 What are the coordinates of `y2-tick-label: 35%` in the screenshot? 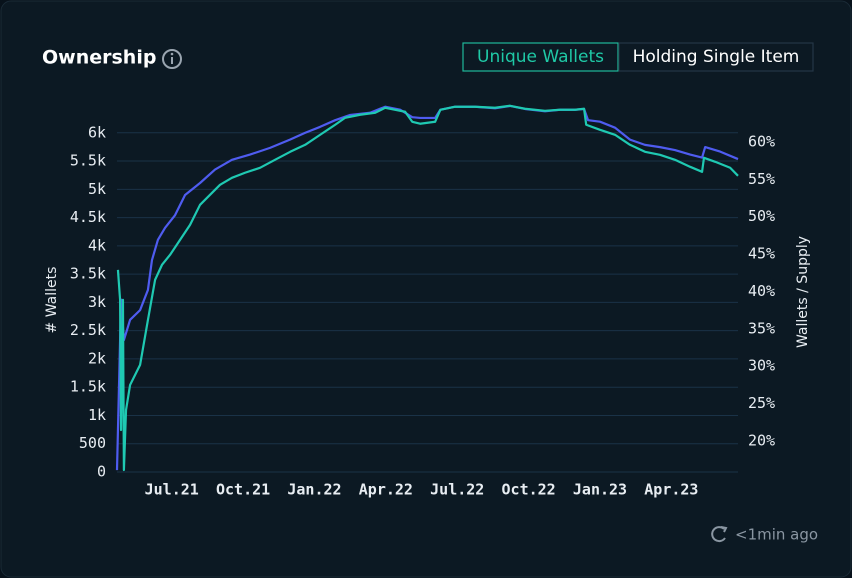 It's located at (761, 328).